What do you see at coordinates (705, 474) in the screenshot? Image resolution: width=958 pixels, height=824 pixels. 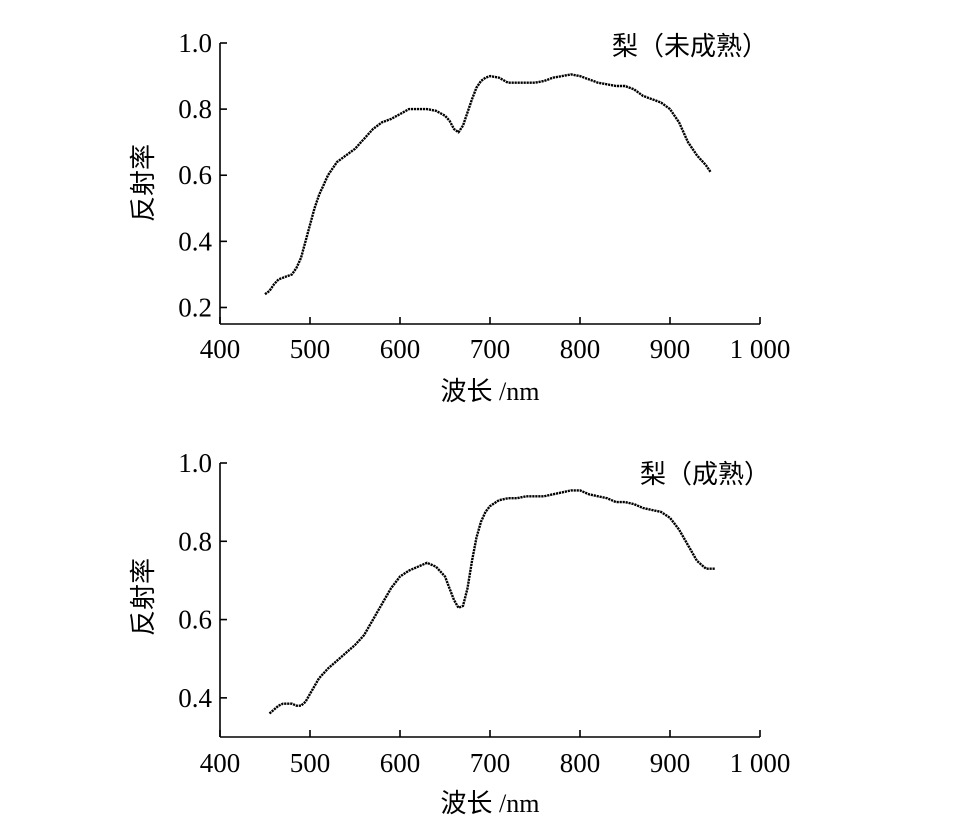 I see `chart-title: 梨（成熟）` at bounding box center [705, 474].